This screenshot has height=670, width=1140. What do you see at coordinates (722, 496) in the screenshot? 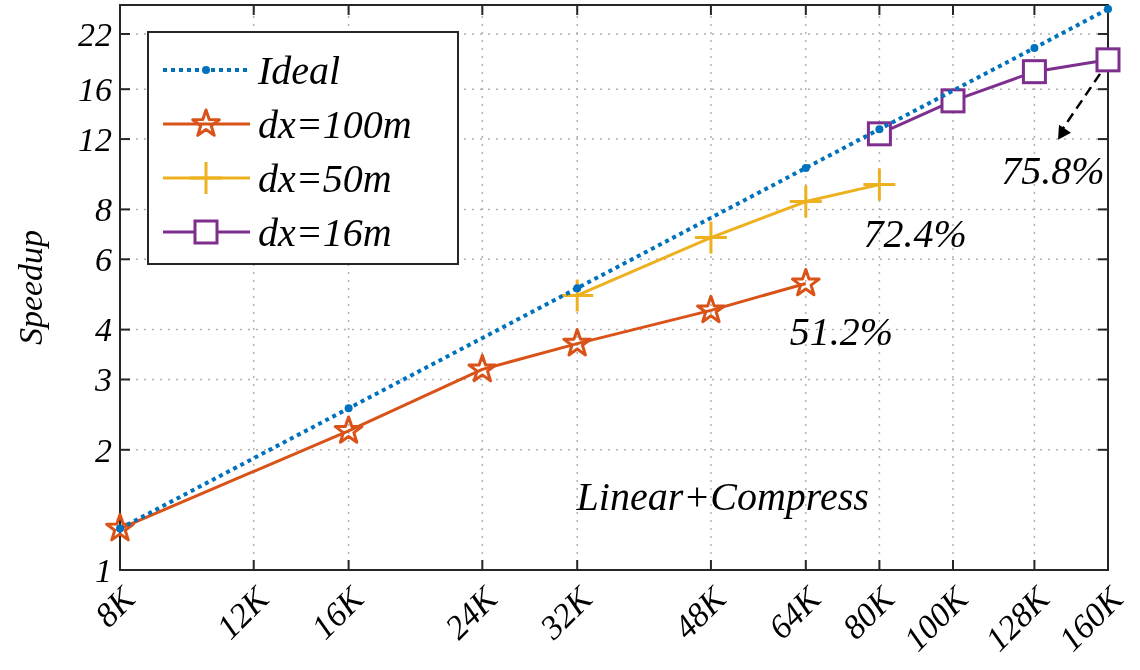
I see `annotation: Linear+Compress` at bounding box center [722, 496].